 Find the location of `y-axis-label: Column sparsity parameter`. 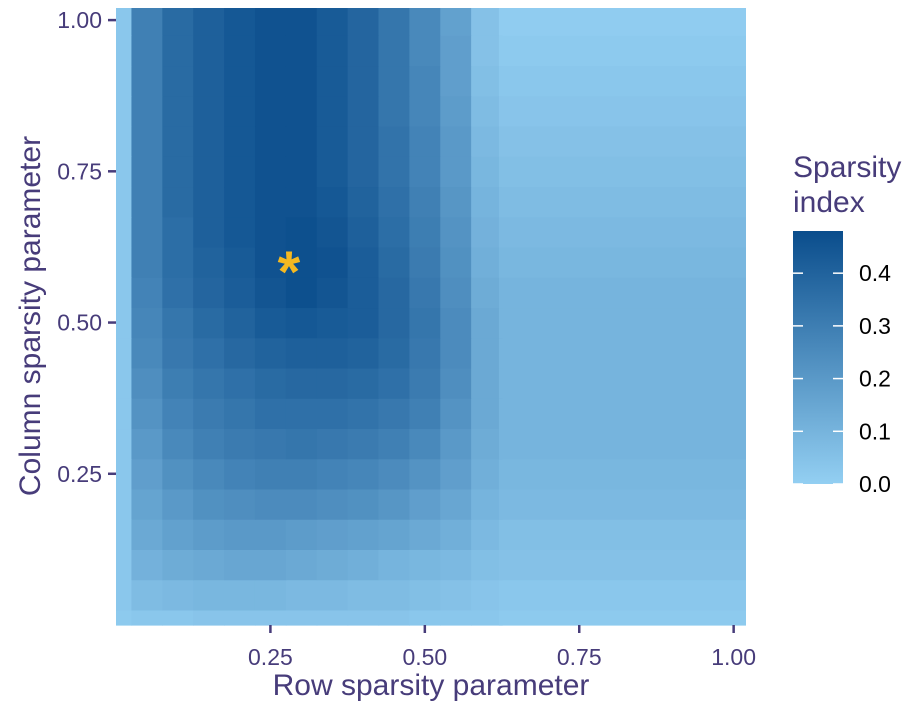

y-axis-label: Column sparsity parameter is located at coordinates (30, 316).